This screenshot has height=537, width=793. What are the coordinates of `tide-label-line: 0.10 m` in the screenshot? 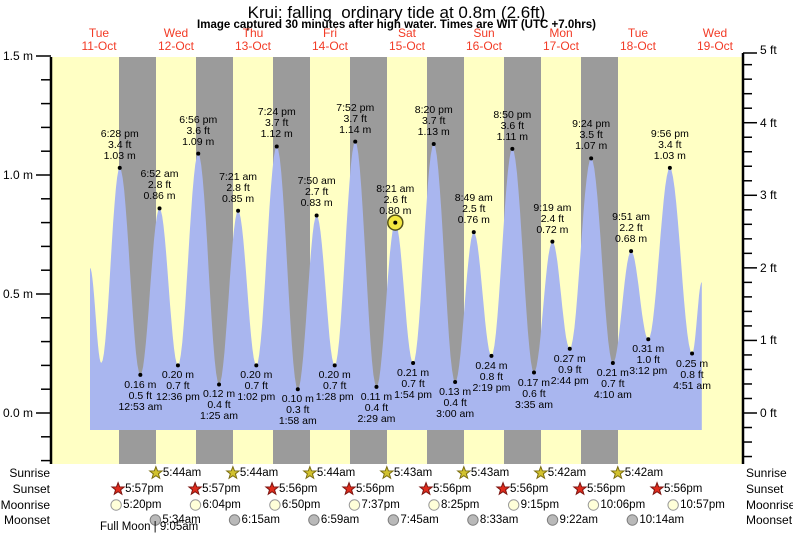 It's located at (297, 399).